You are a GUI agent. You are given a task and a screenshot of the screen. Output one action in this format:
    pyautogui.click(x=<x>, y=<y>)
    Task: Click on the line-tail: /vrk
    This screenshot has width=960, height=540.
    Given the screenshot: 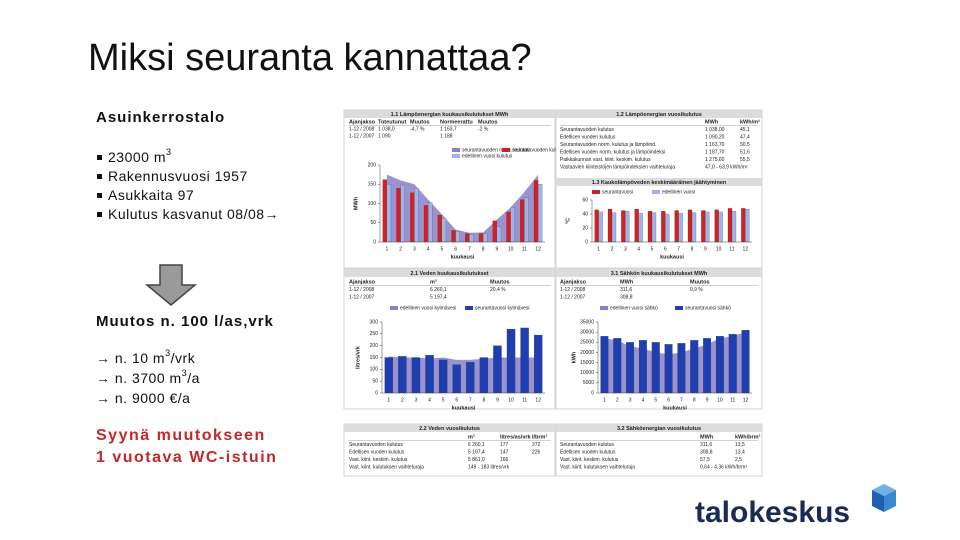 What is the action you would take?
    pyautogui.click(x=183, y=358)
    